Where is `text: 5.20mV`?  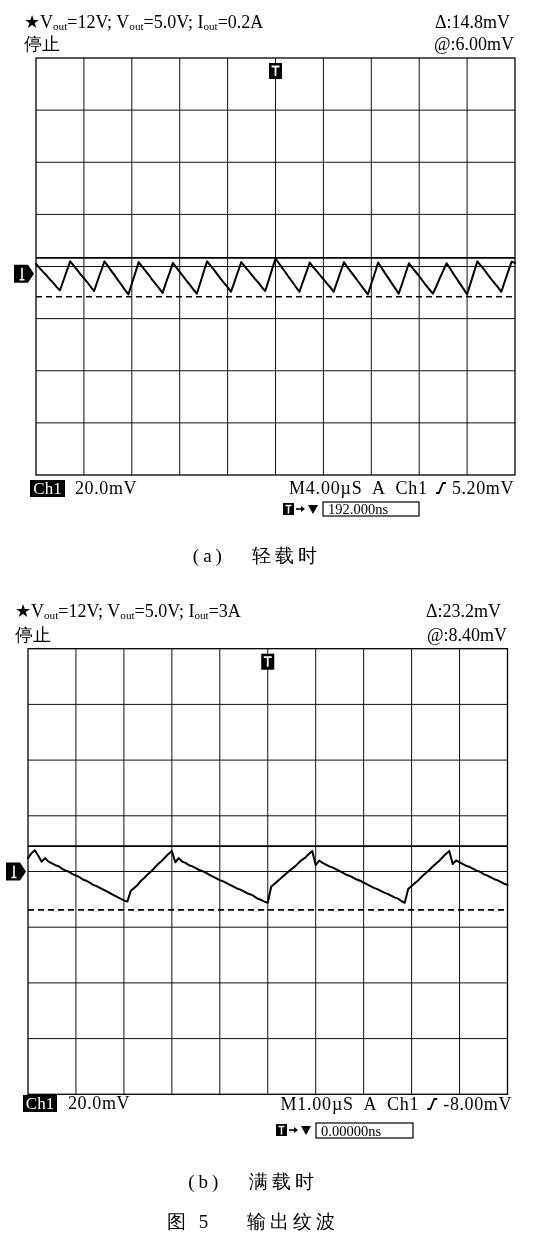 text: 5.20mV is located at coordinates (482, 488).